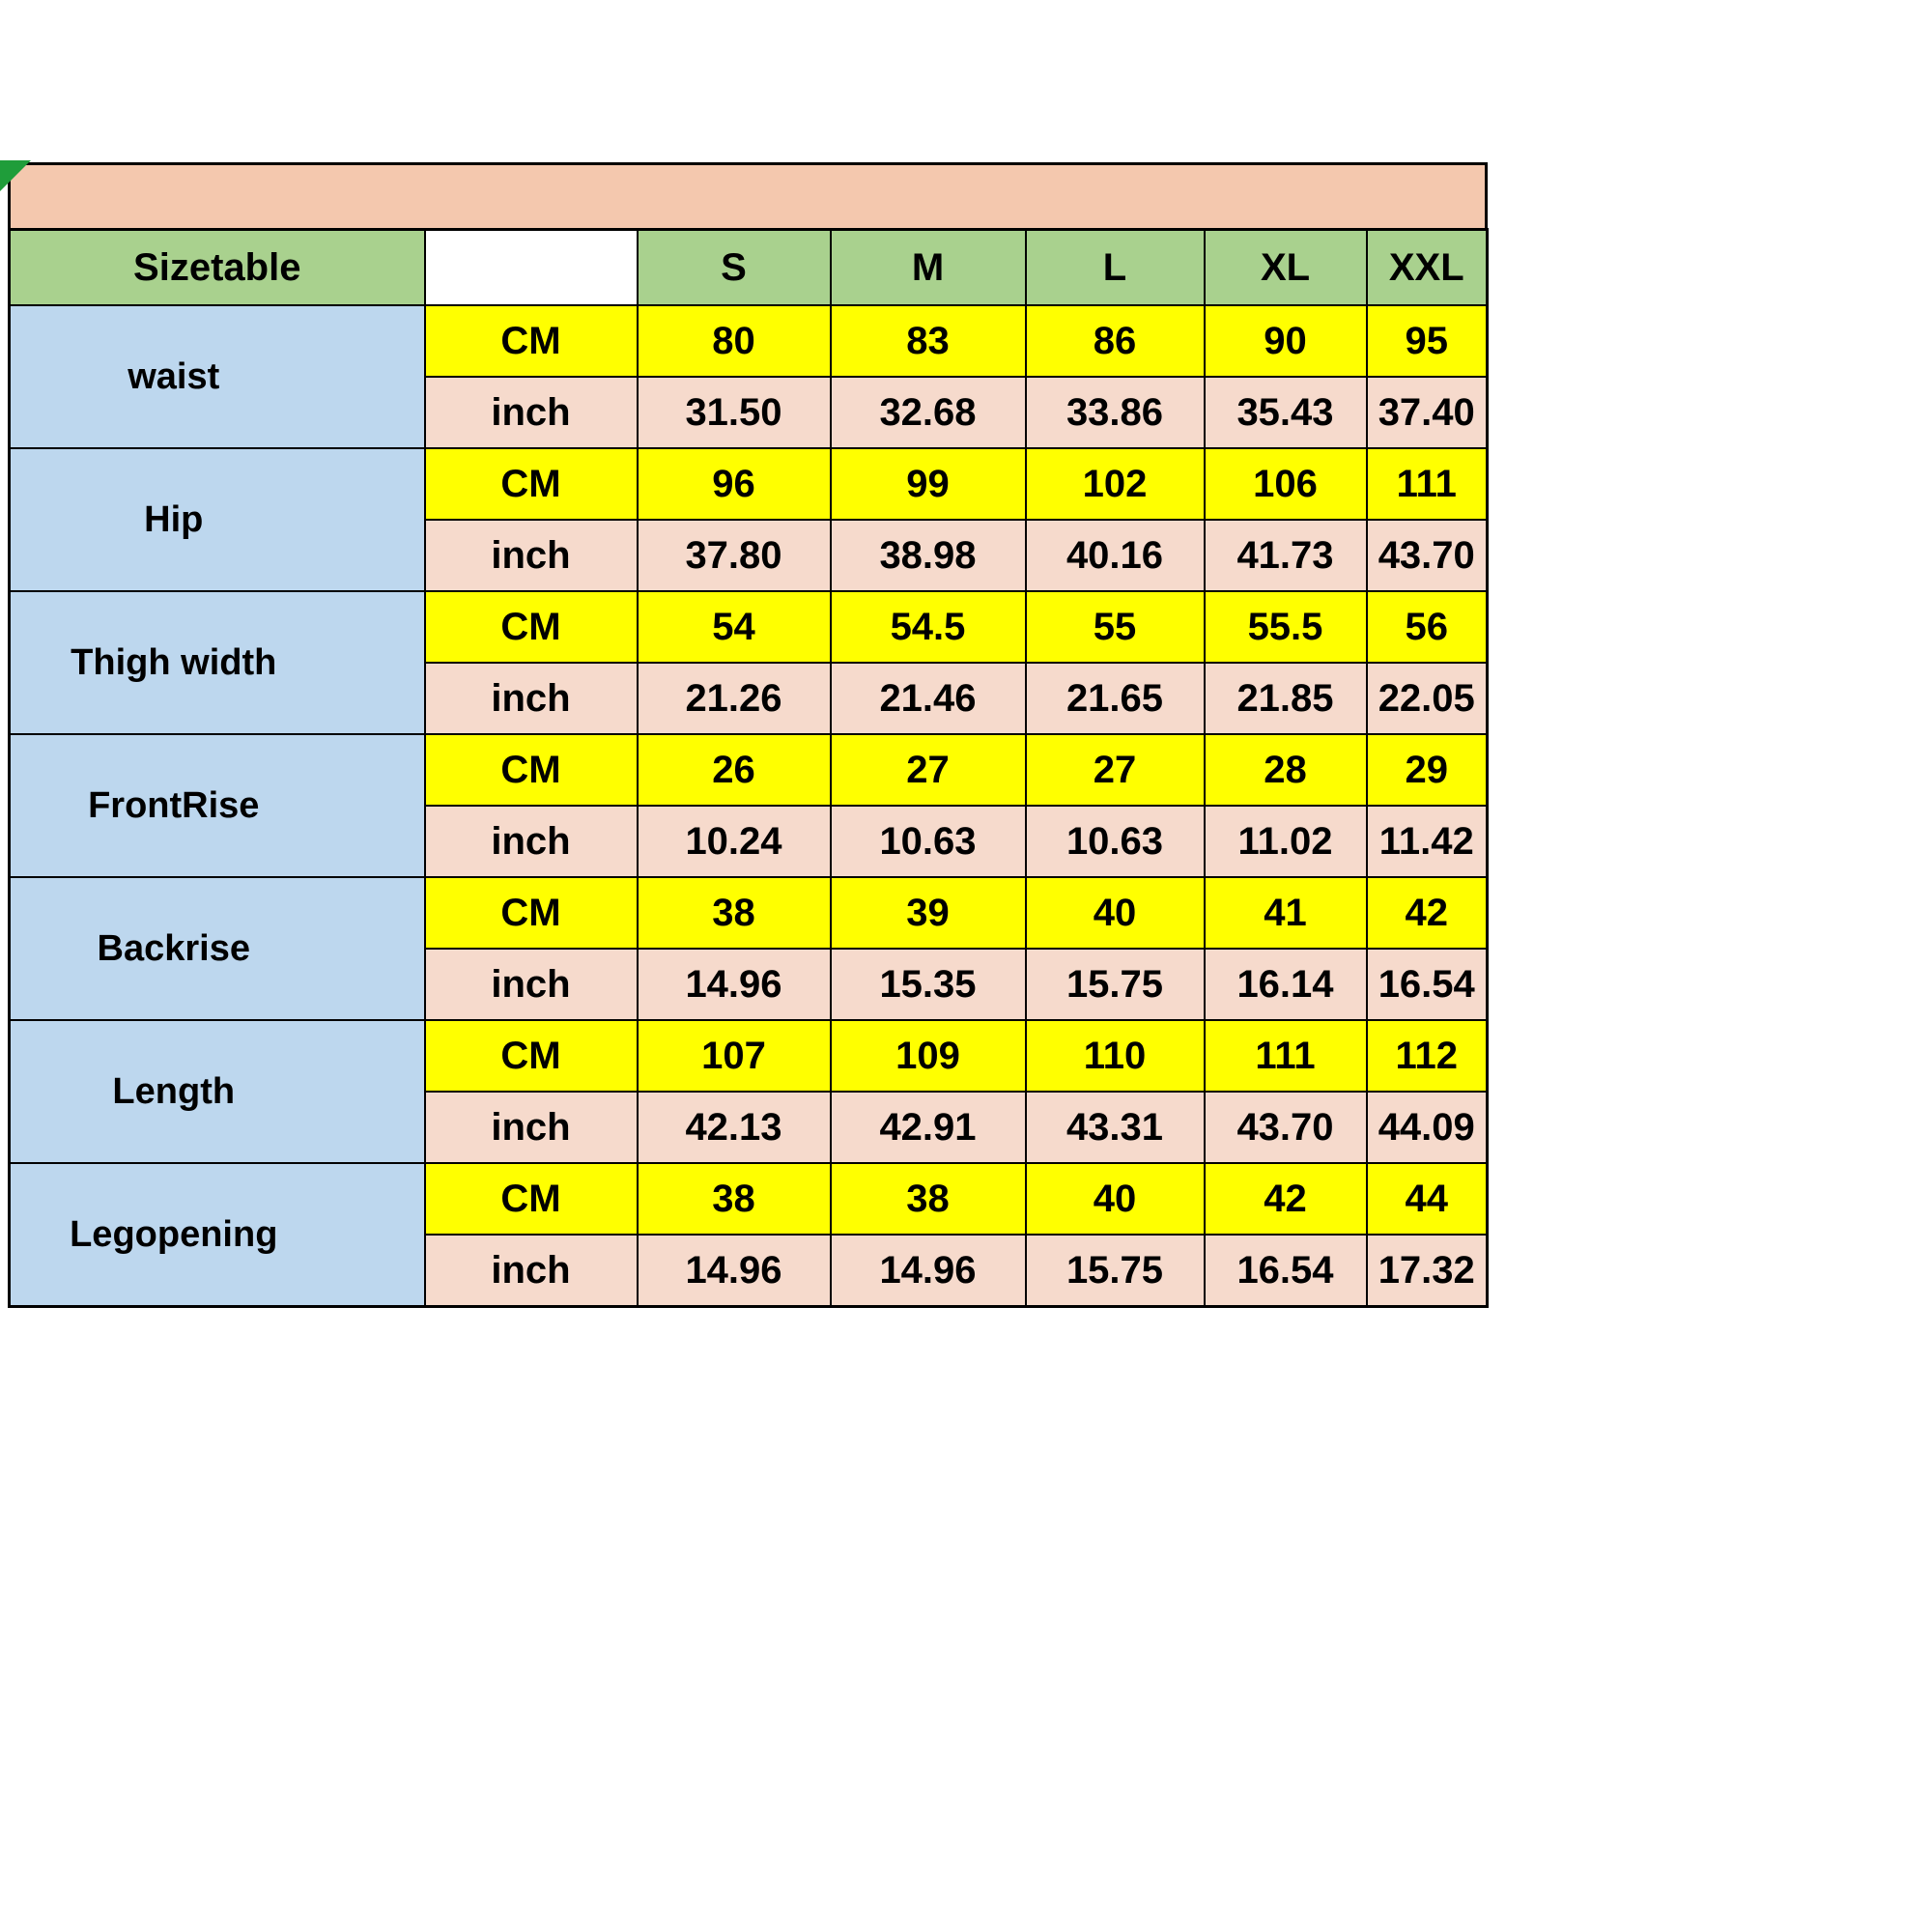 Image resolution: width=1932 pixels, height=1932 pixels. Describe the element at coordinates (1115, 913) in the screenshot. I see `cell-backrise-cm-l: 40` at that location.